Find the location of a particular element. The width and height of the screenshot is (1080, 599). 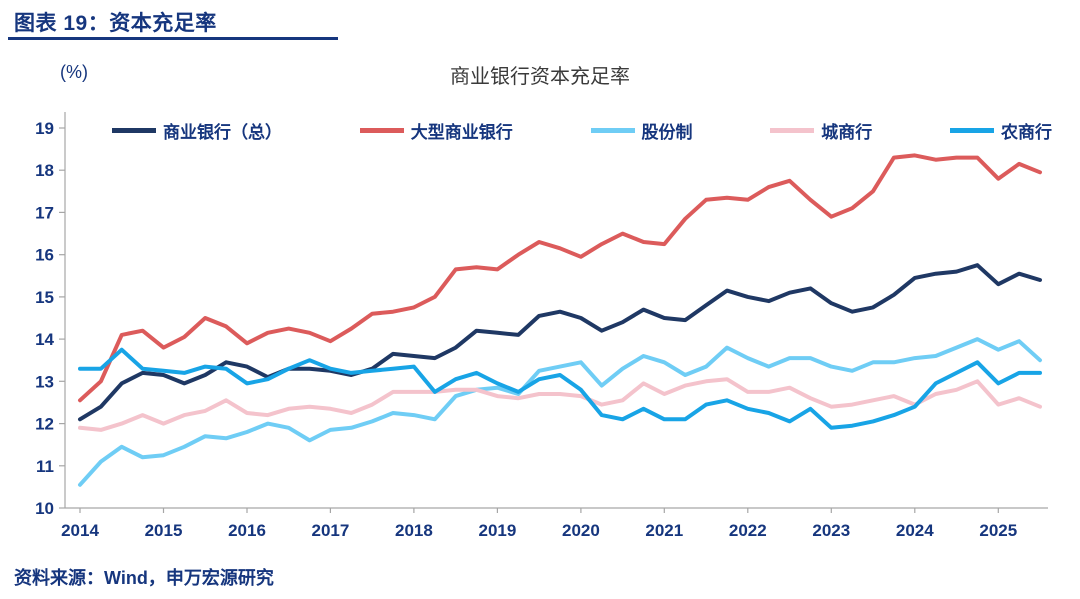

legend-item-1: 大型商业银行 is located at coordinates (436, 130).